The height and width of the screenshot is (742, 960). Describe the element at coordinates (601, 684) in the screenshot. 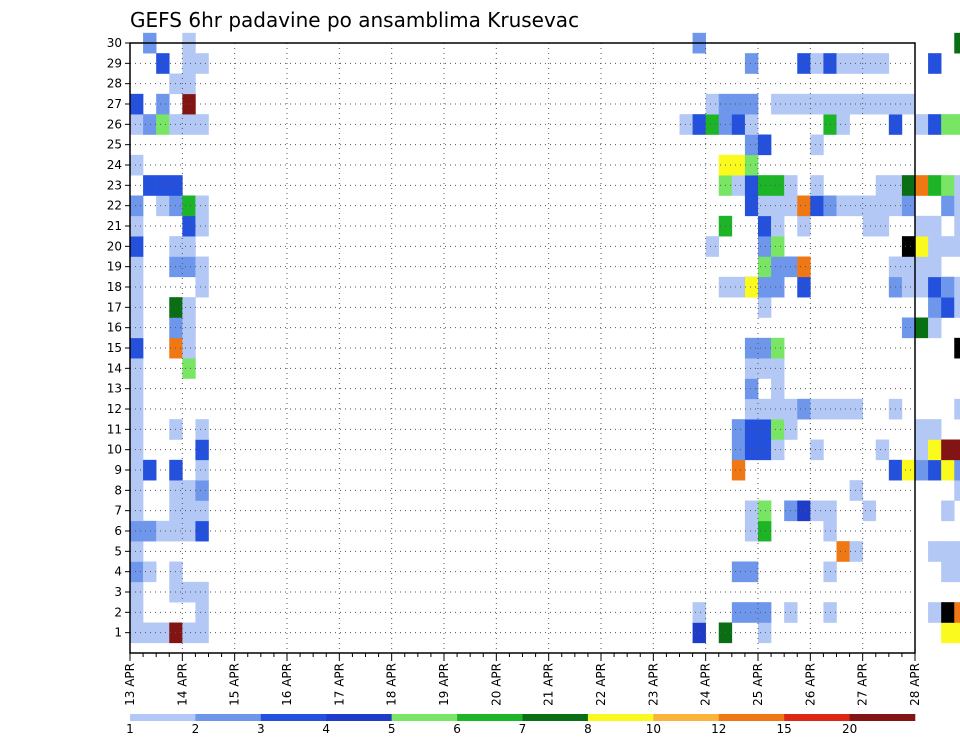

I see `x-tick-label: 22 APR` at that location.